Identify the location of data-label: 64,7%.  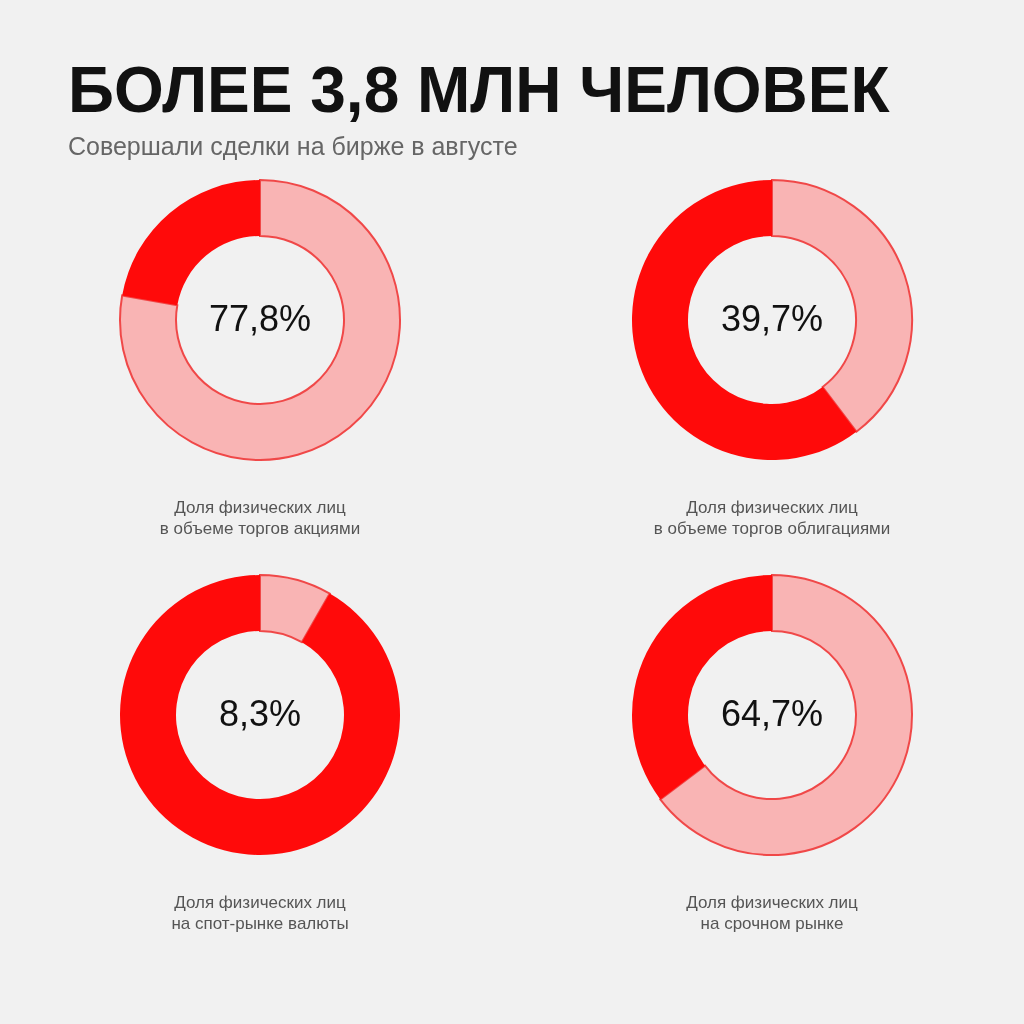
(772, 713).